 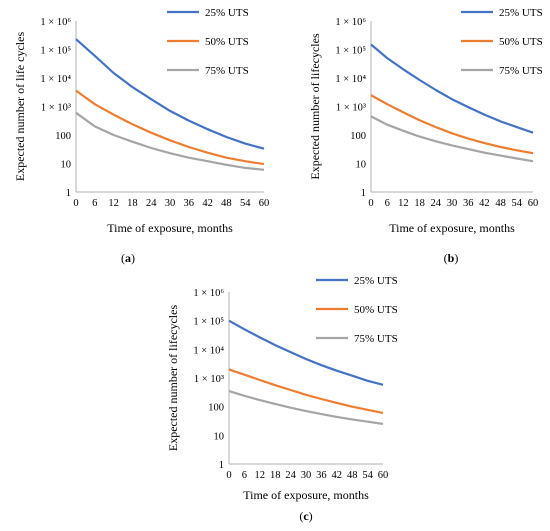 I want to click on panel-label: (c), so click(x=305, y=516).